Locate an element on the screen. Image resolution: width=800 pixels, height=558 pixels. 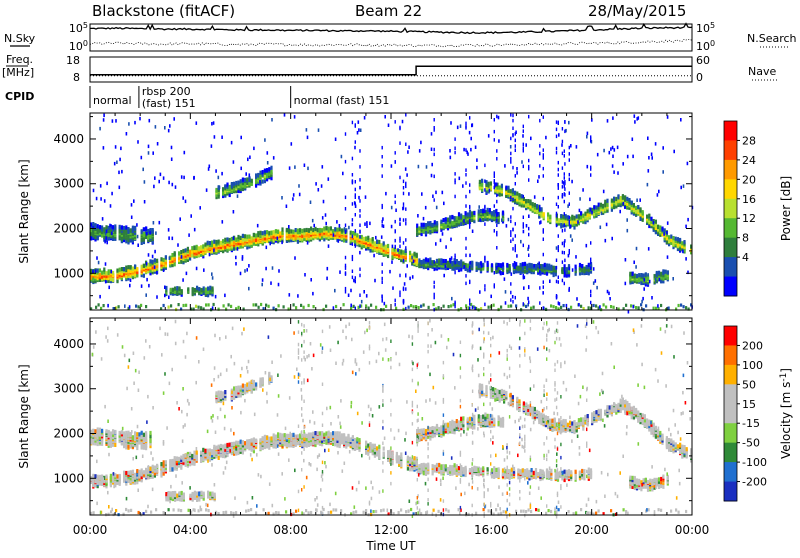
colorbar-tick-label: 24 is located at coordinates (749, 160).